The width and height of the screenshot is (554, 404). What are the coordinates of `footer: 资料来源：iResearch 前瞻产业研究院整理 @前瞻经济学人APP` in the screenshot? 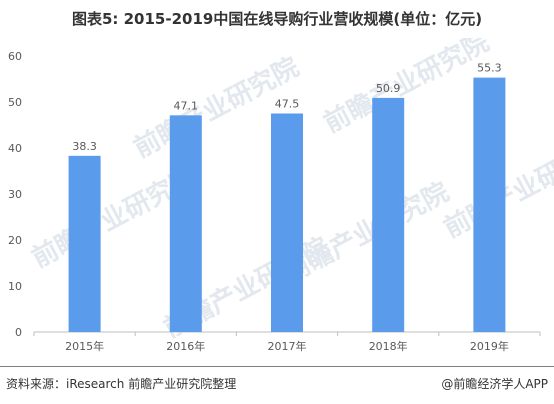 It's located at (277, 385).